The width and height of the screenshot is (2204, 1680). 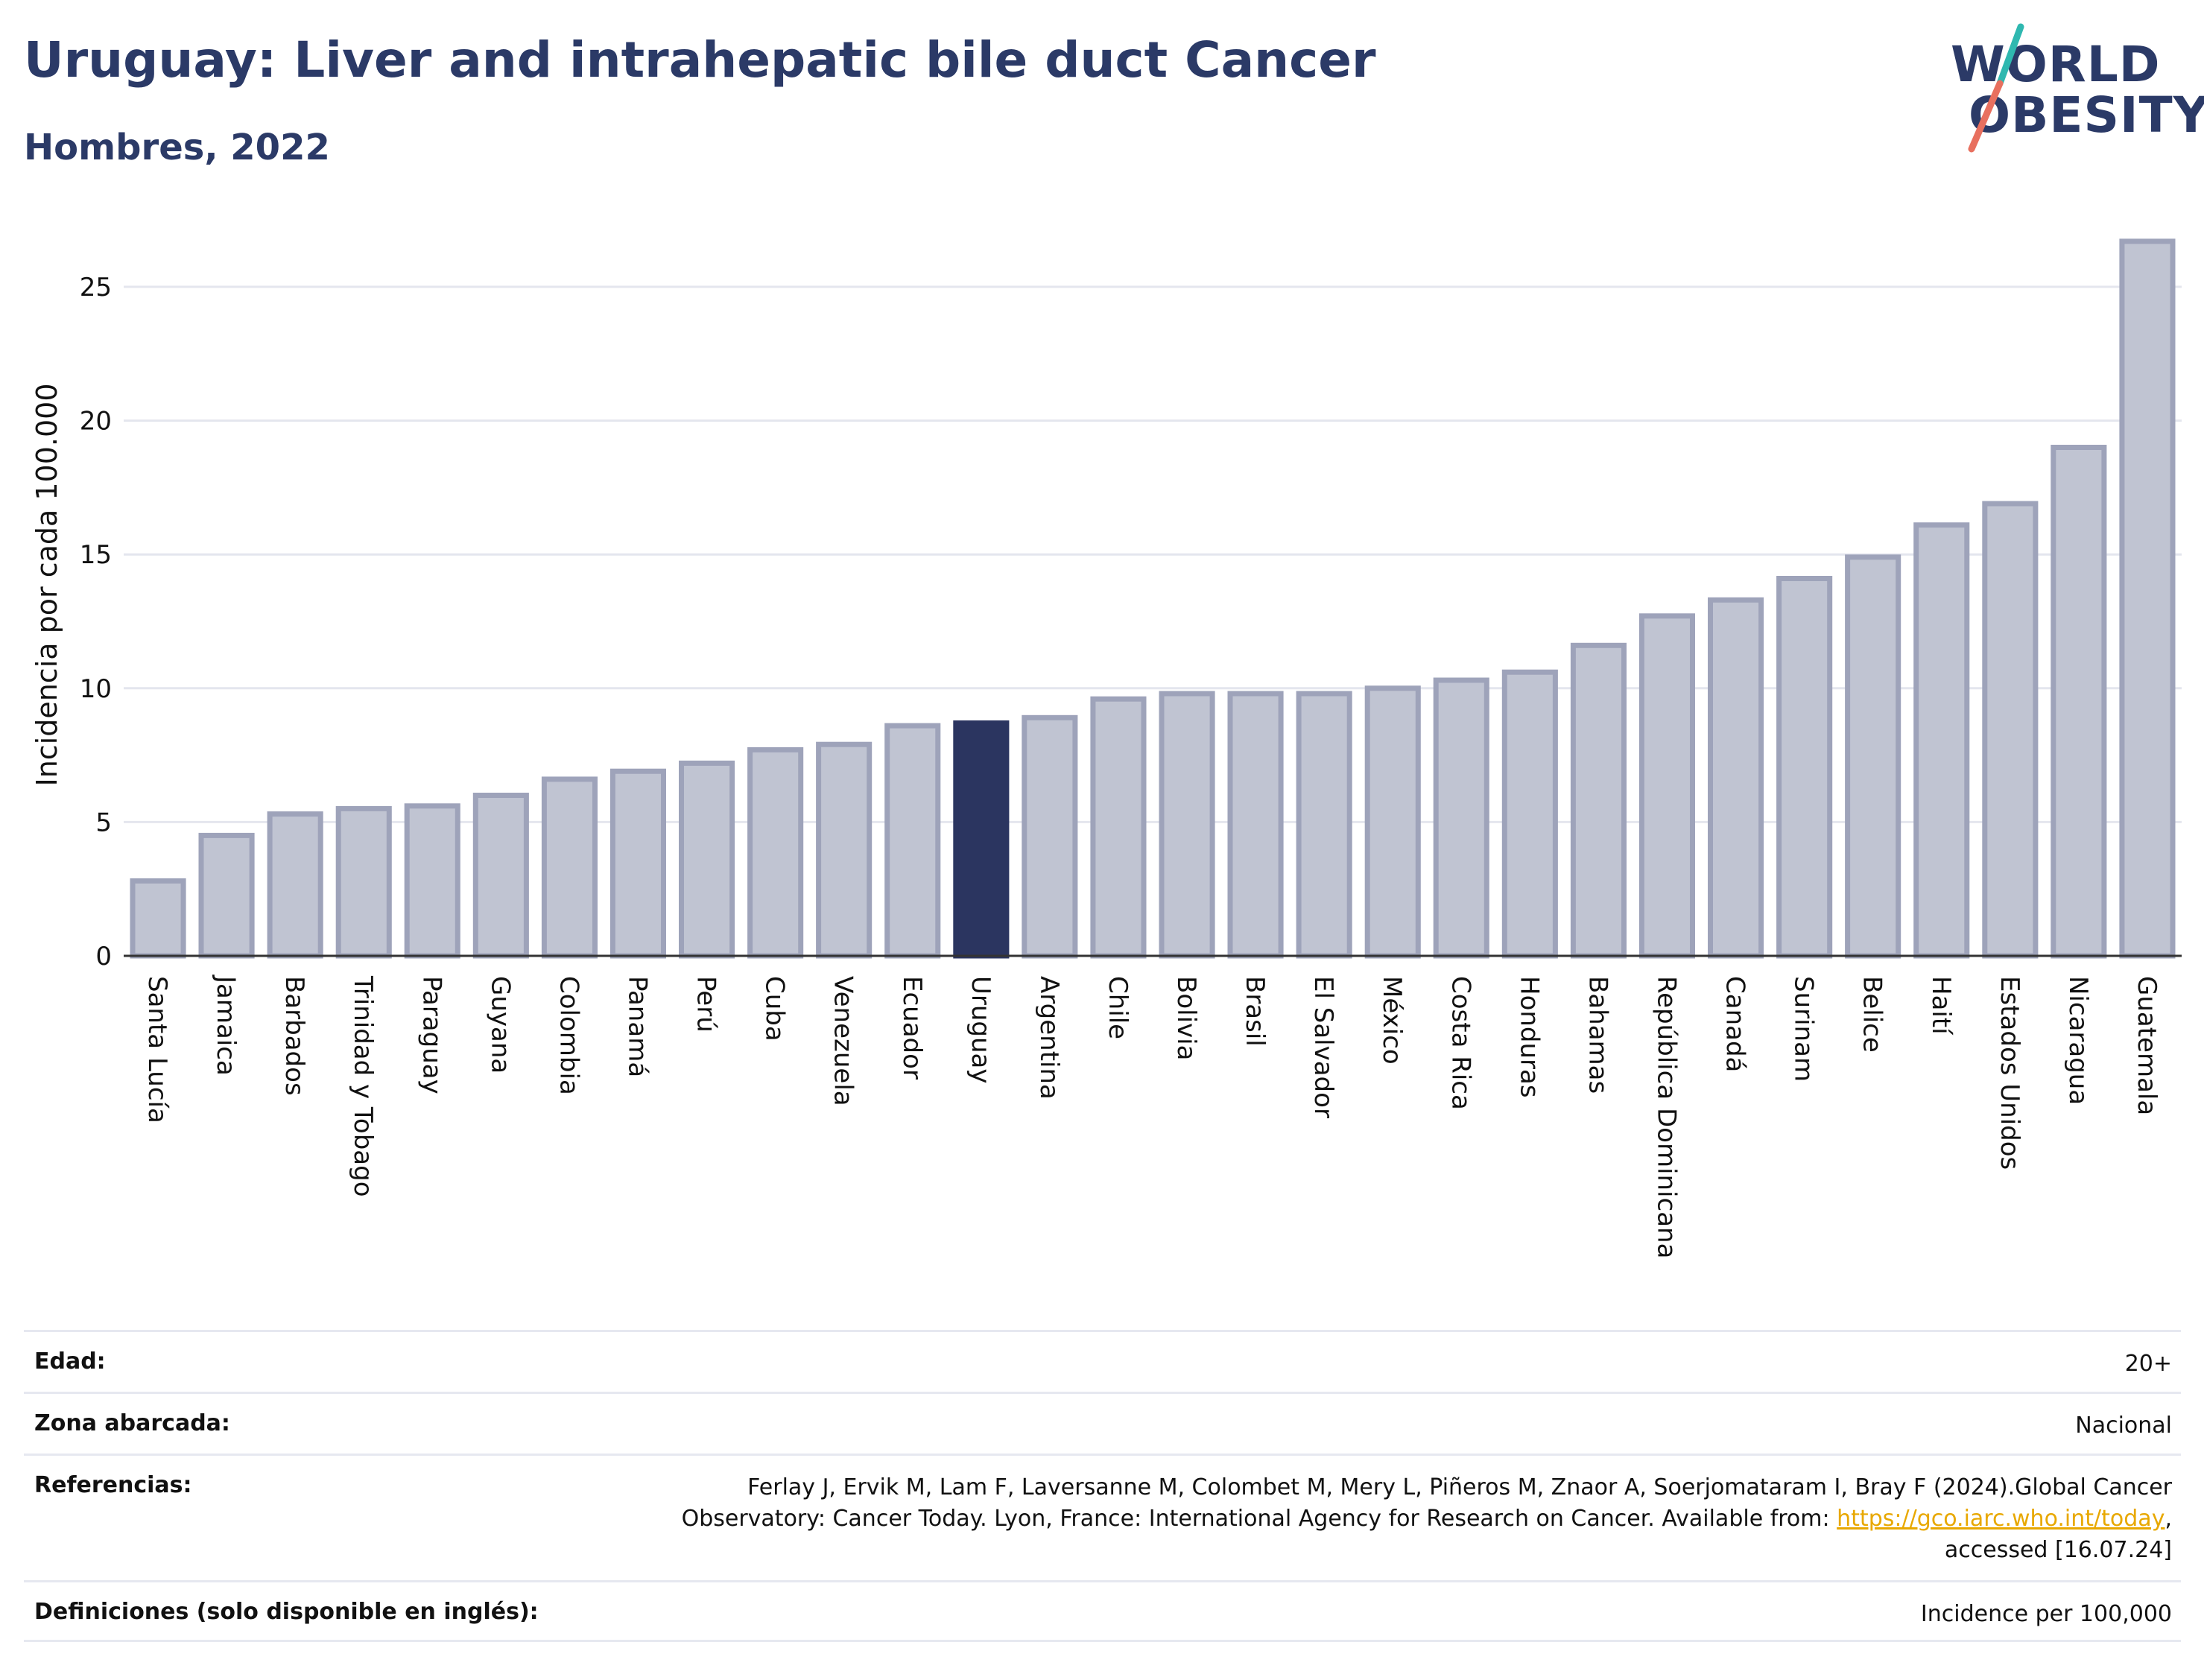 I want to click on bar-ecuador, so click(x=912, y=841).